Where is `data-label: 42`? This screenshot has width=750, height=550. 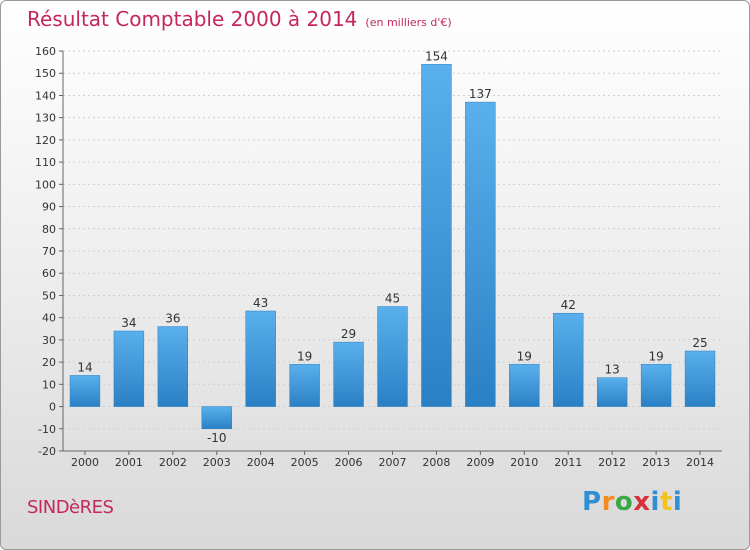 data-label: 42 is located at coordinates (568, 305).